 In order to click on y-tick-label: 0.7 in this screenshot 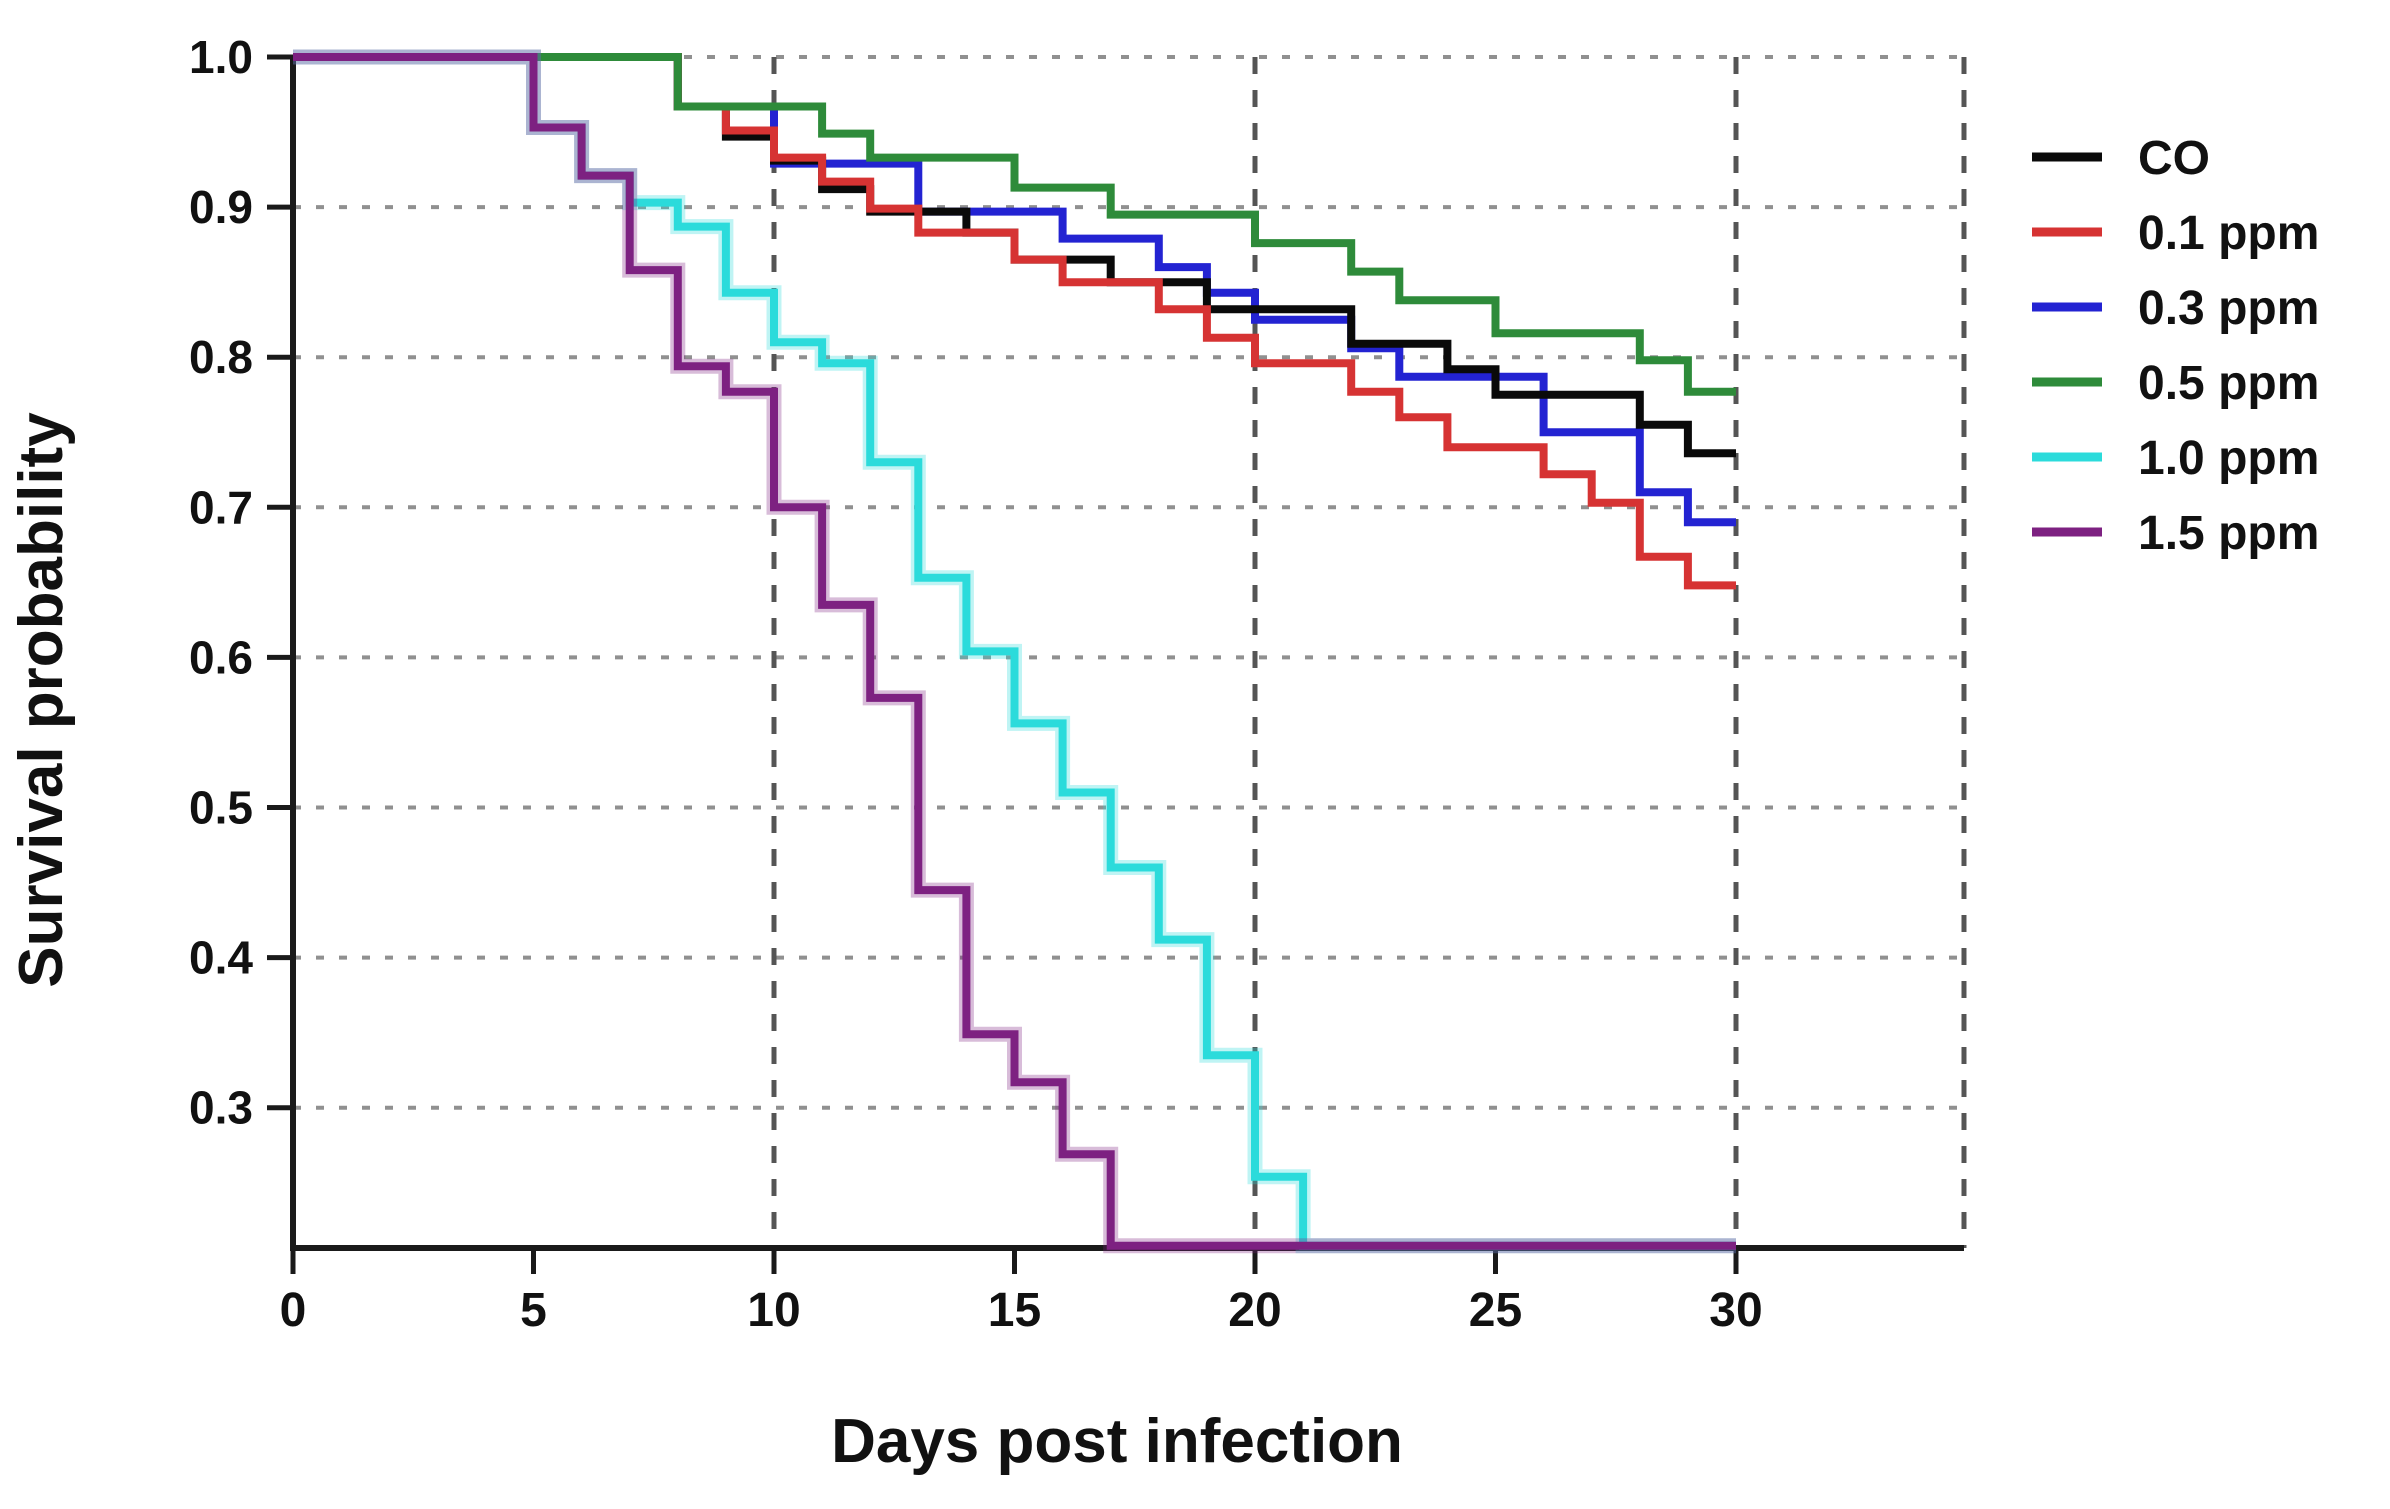, I will do `click(221, 507)`.